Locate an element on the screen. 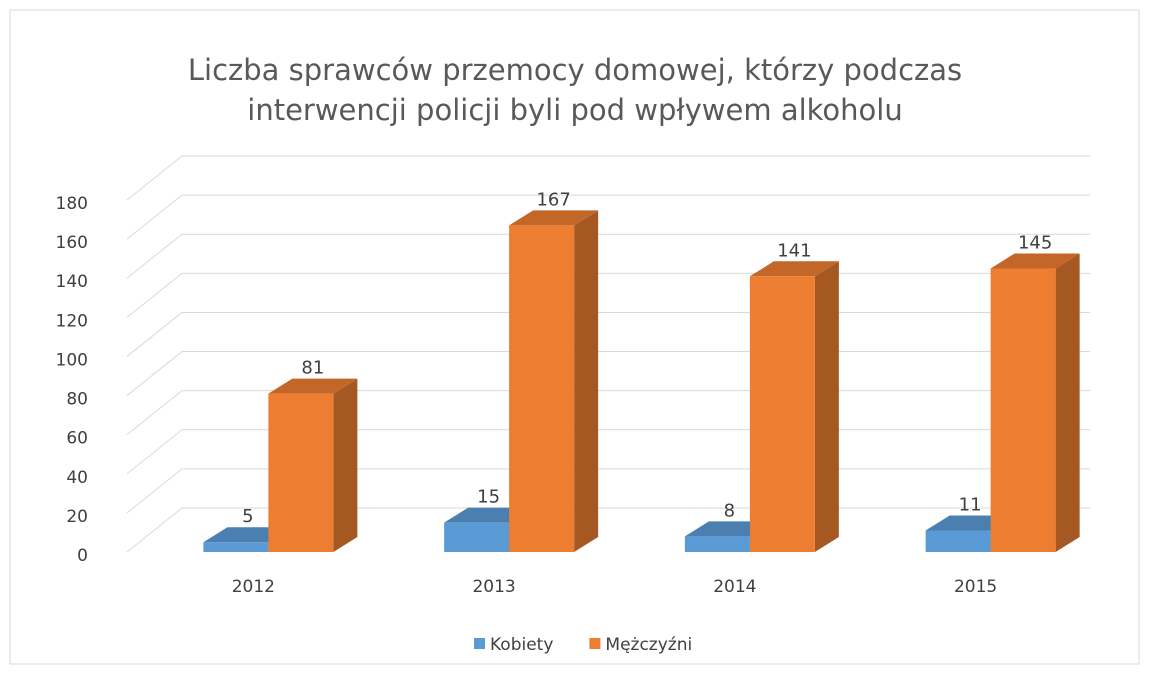  data-label: 81 is located at coordinates (312, 368).